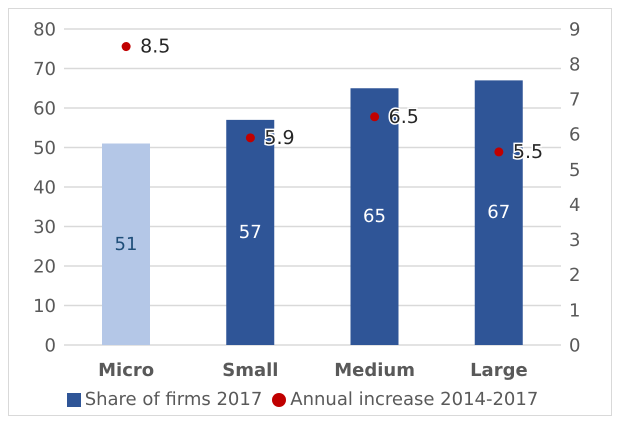  I want to click on y2-tick-label: 3, so click(574, 241).